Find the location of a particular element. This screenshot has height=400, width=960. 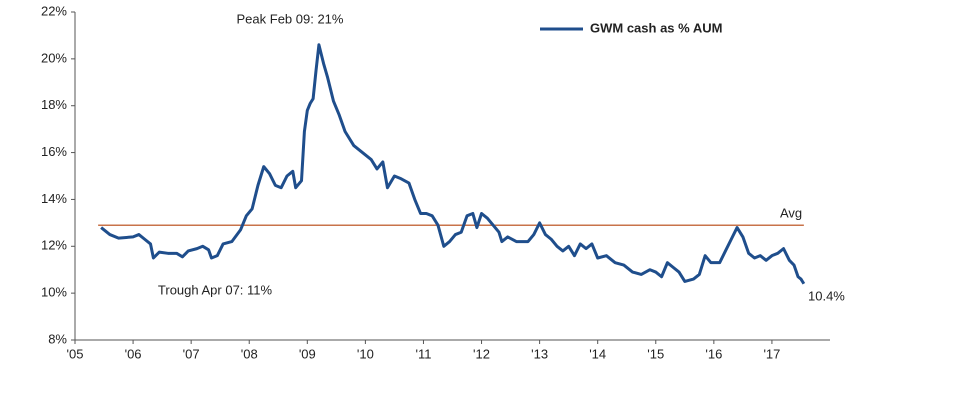

x-tick-label: '09 is located at coordinates (307, 353).